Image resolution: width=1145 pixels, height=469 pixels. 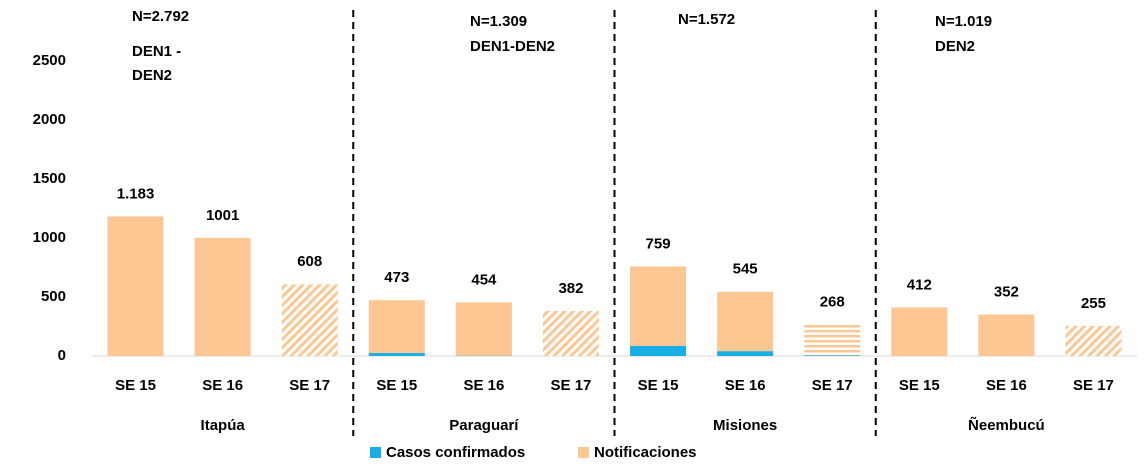 What do you see at coordinates (706, 19) in the screenshot?
I see `annotation: N=1.572` at bounding box center [706, 19].